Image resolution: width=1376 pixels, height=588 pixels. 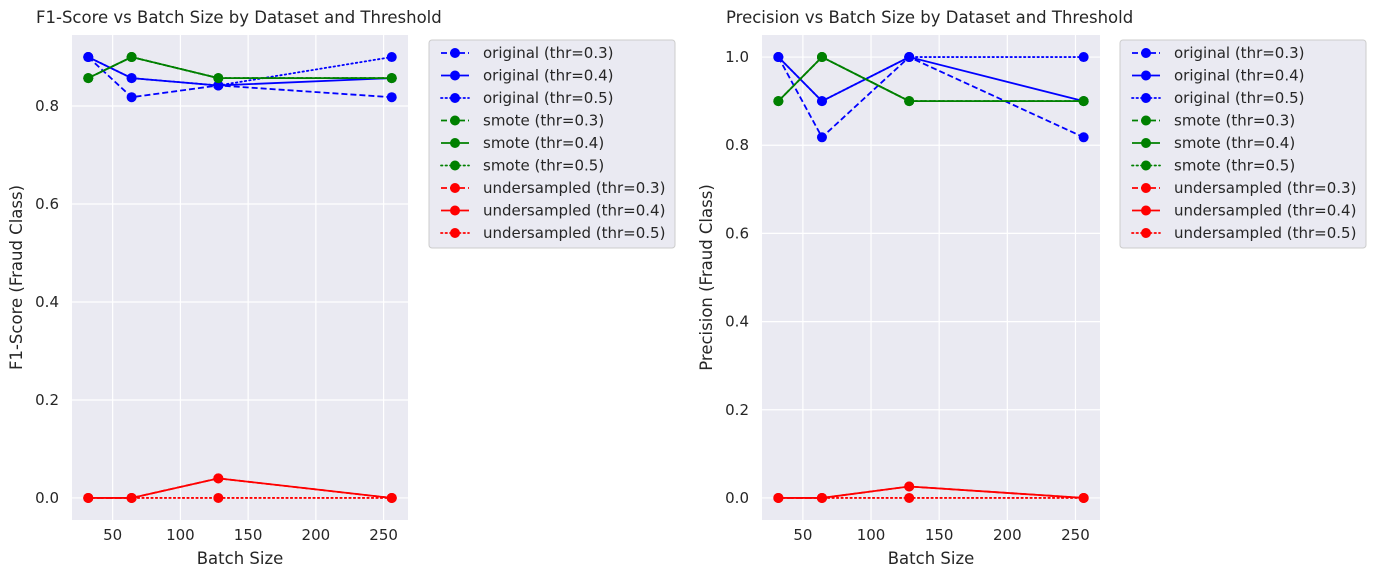 What do you see at coordinates (16, 277) in the screenshot?
I see `y-axis-label: F1-Score (Fraud Class)` at bounding box center [16, 277].